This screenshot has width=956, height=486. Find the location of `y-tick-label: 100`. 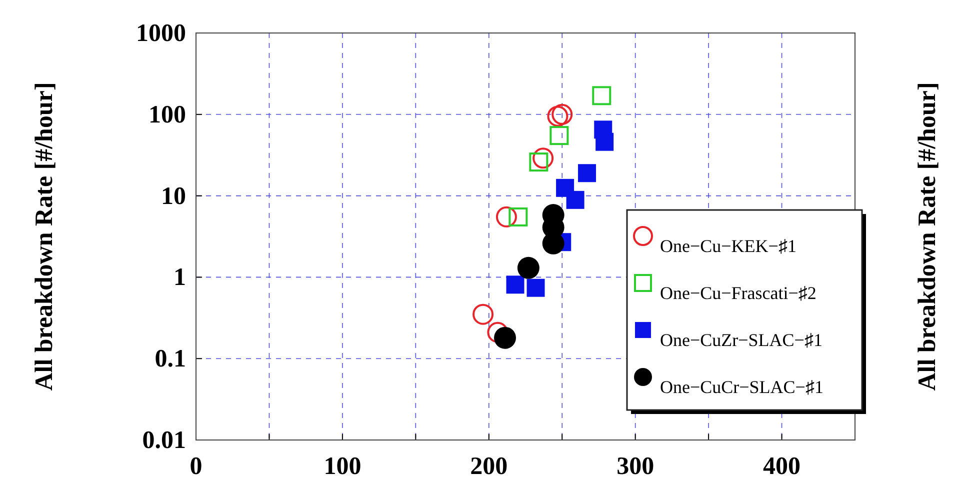

y-tick-label: 100 is located at coordinates (167, 114).